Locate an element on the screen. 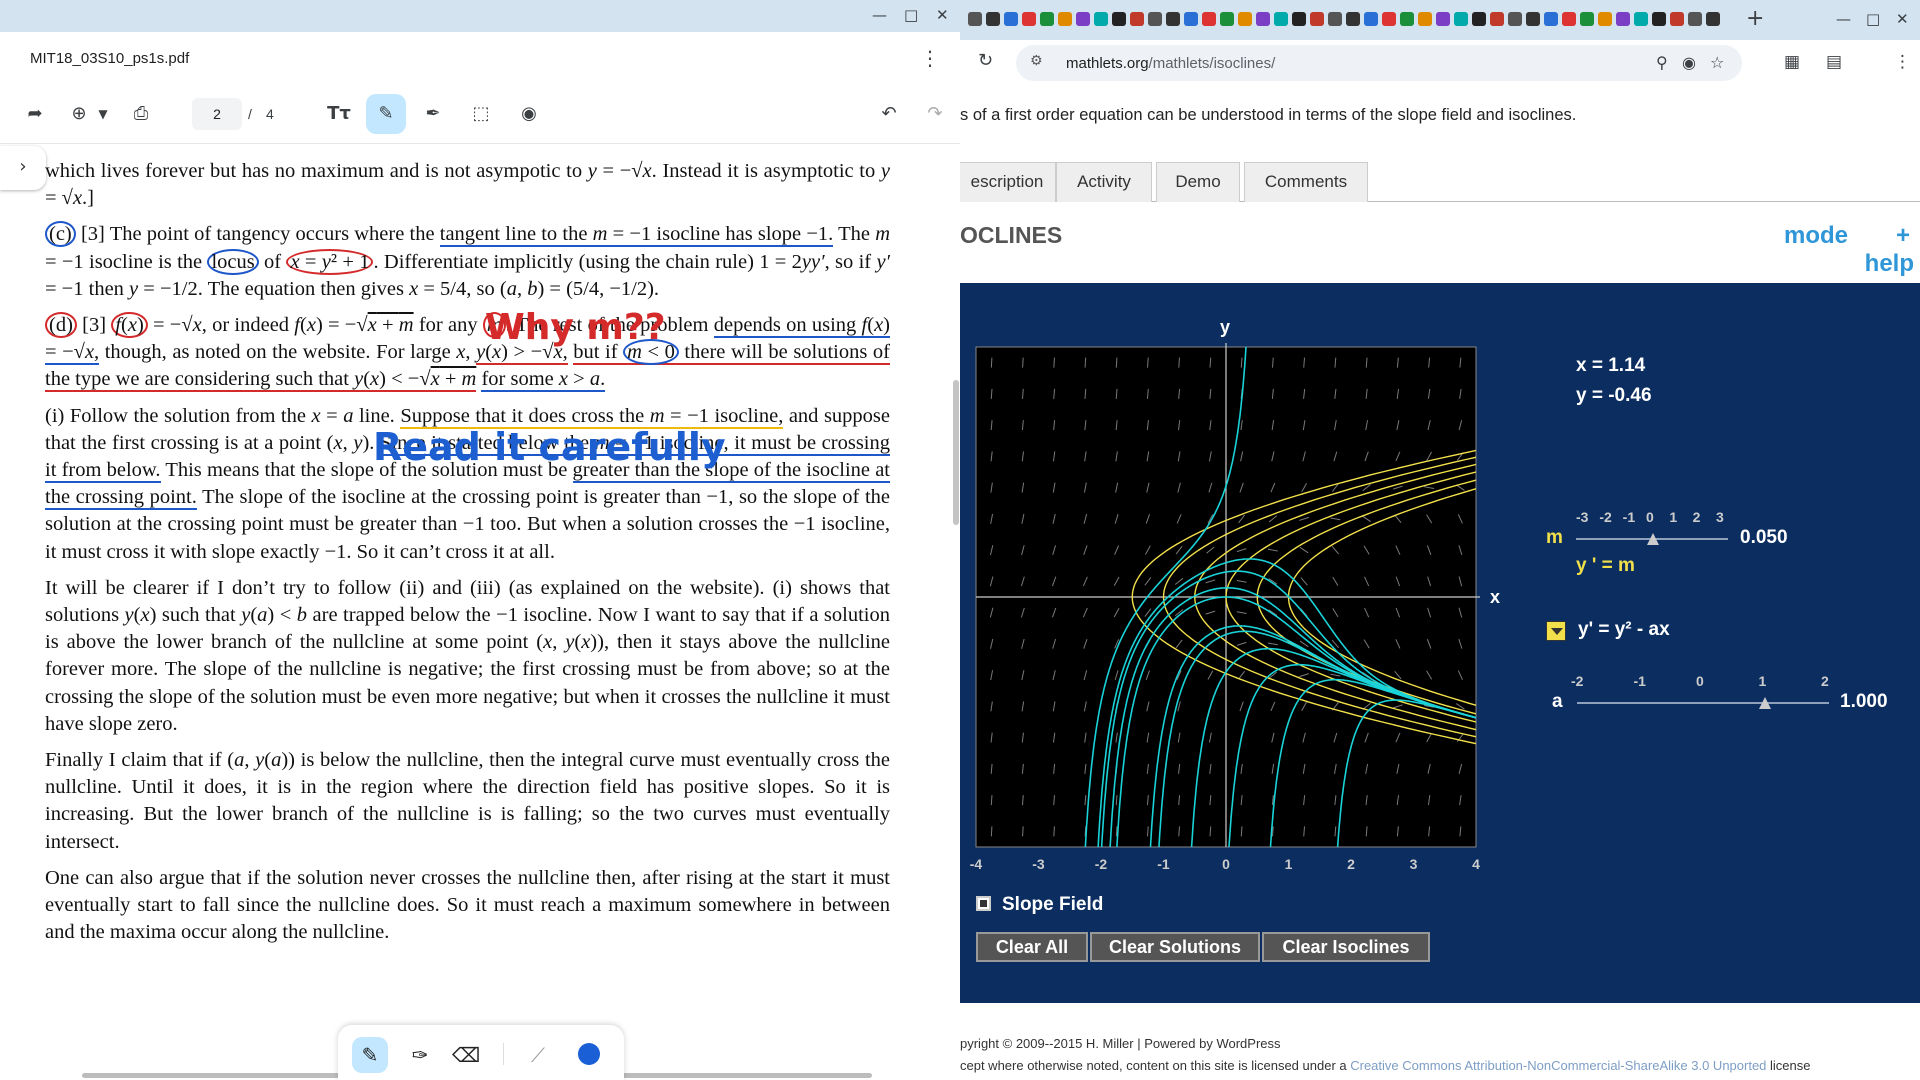 The width and height of the screenshot is (1920, 1080). sidebar-toggle-button: › is located at coordinates (23, 168).